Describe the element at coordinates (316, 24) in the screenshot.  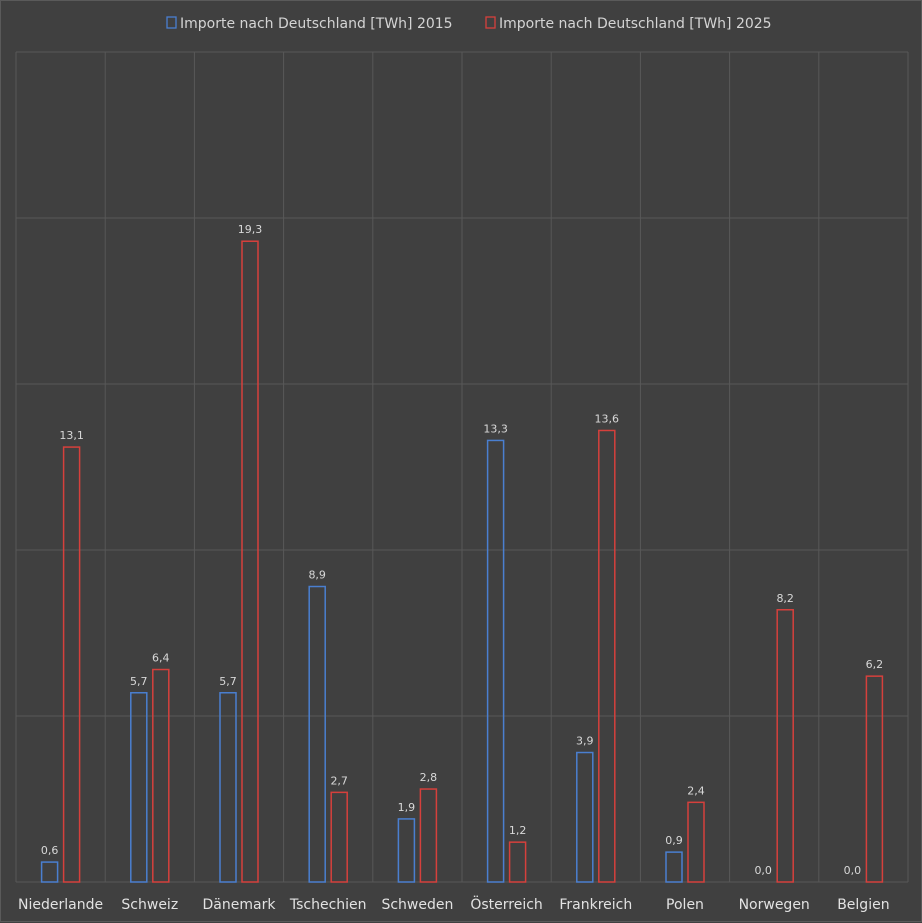
I see `legend-entry-0: Importe nach Deutschland [TWh] 2015` at that location.